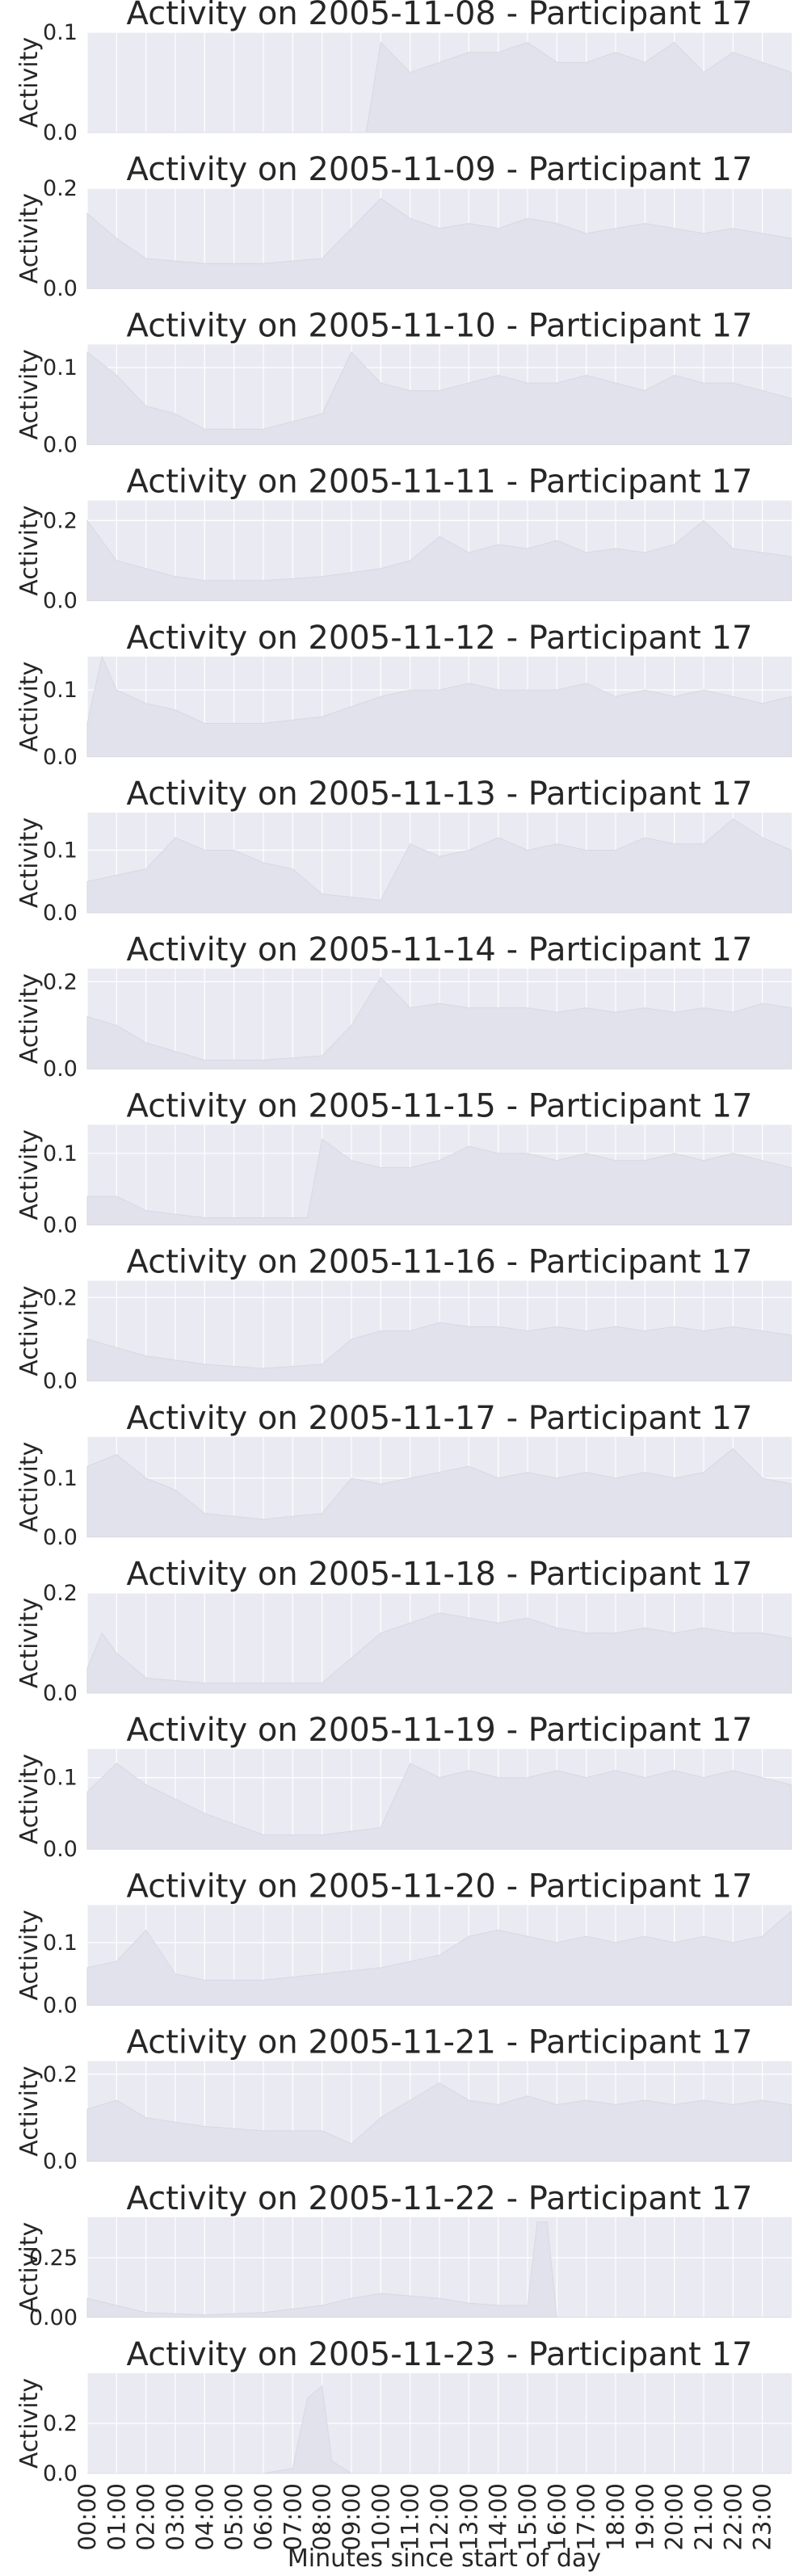 This screenshot has width=799, height=2576. I want to click on chart-title: Activity on 2005-11-12 - Participant 17, so click(440, 638).